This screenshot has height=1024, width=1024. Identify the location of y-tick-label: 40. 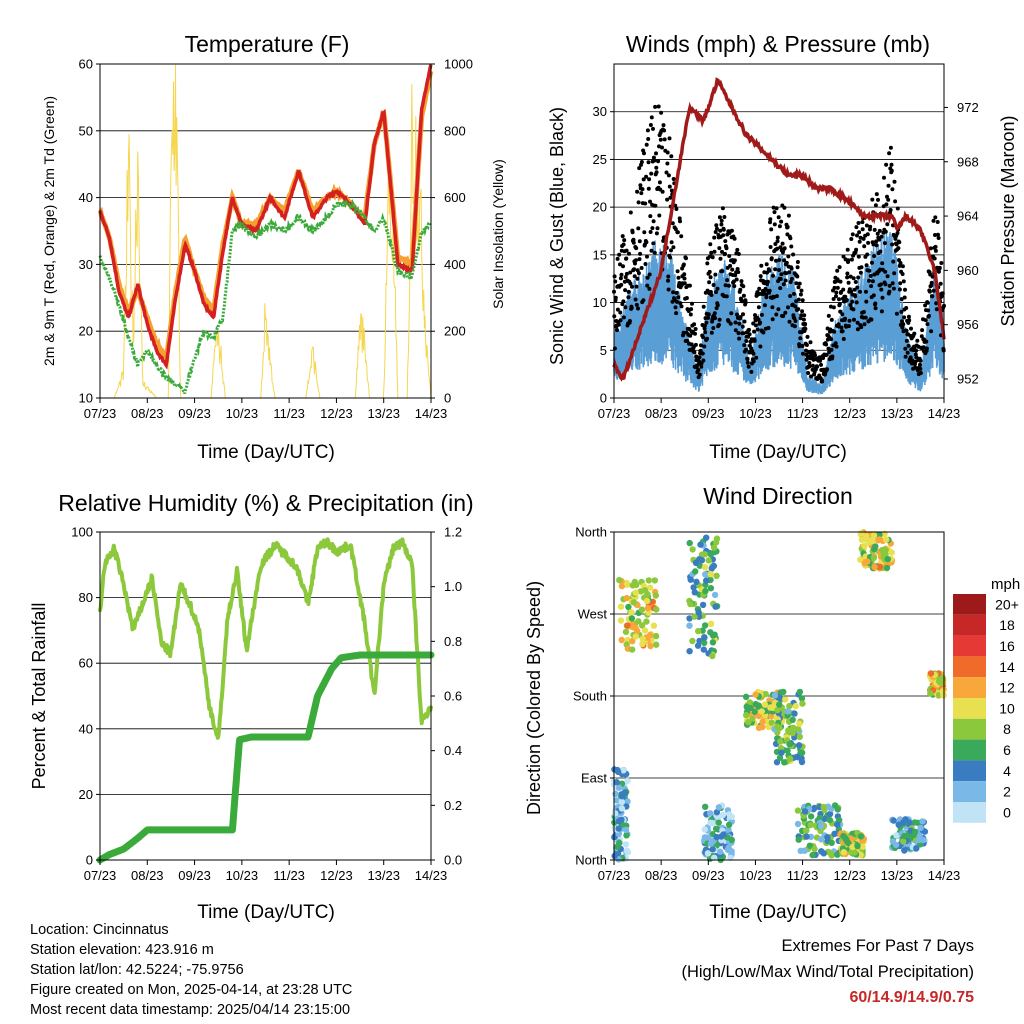
(86, 197).